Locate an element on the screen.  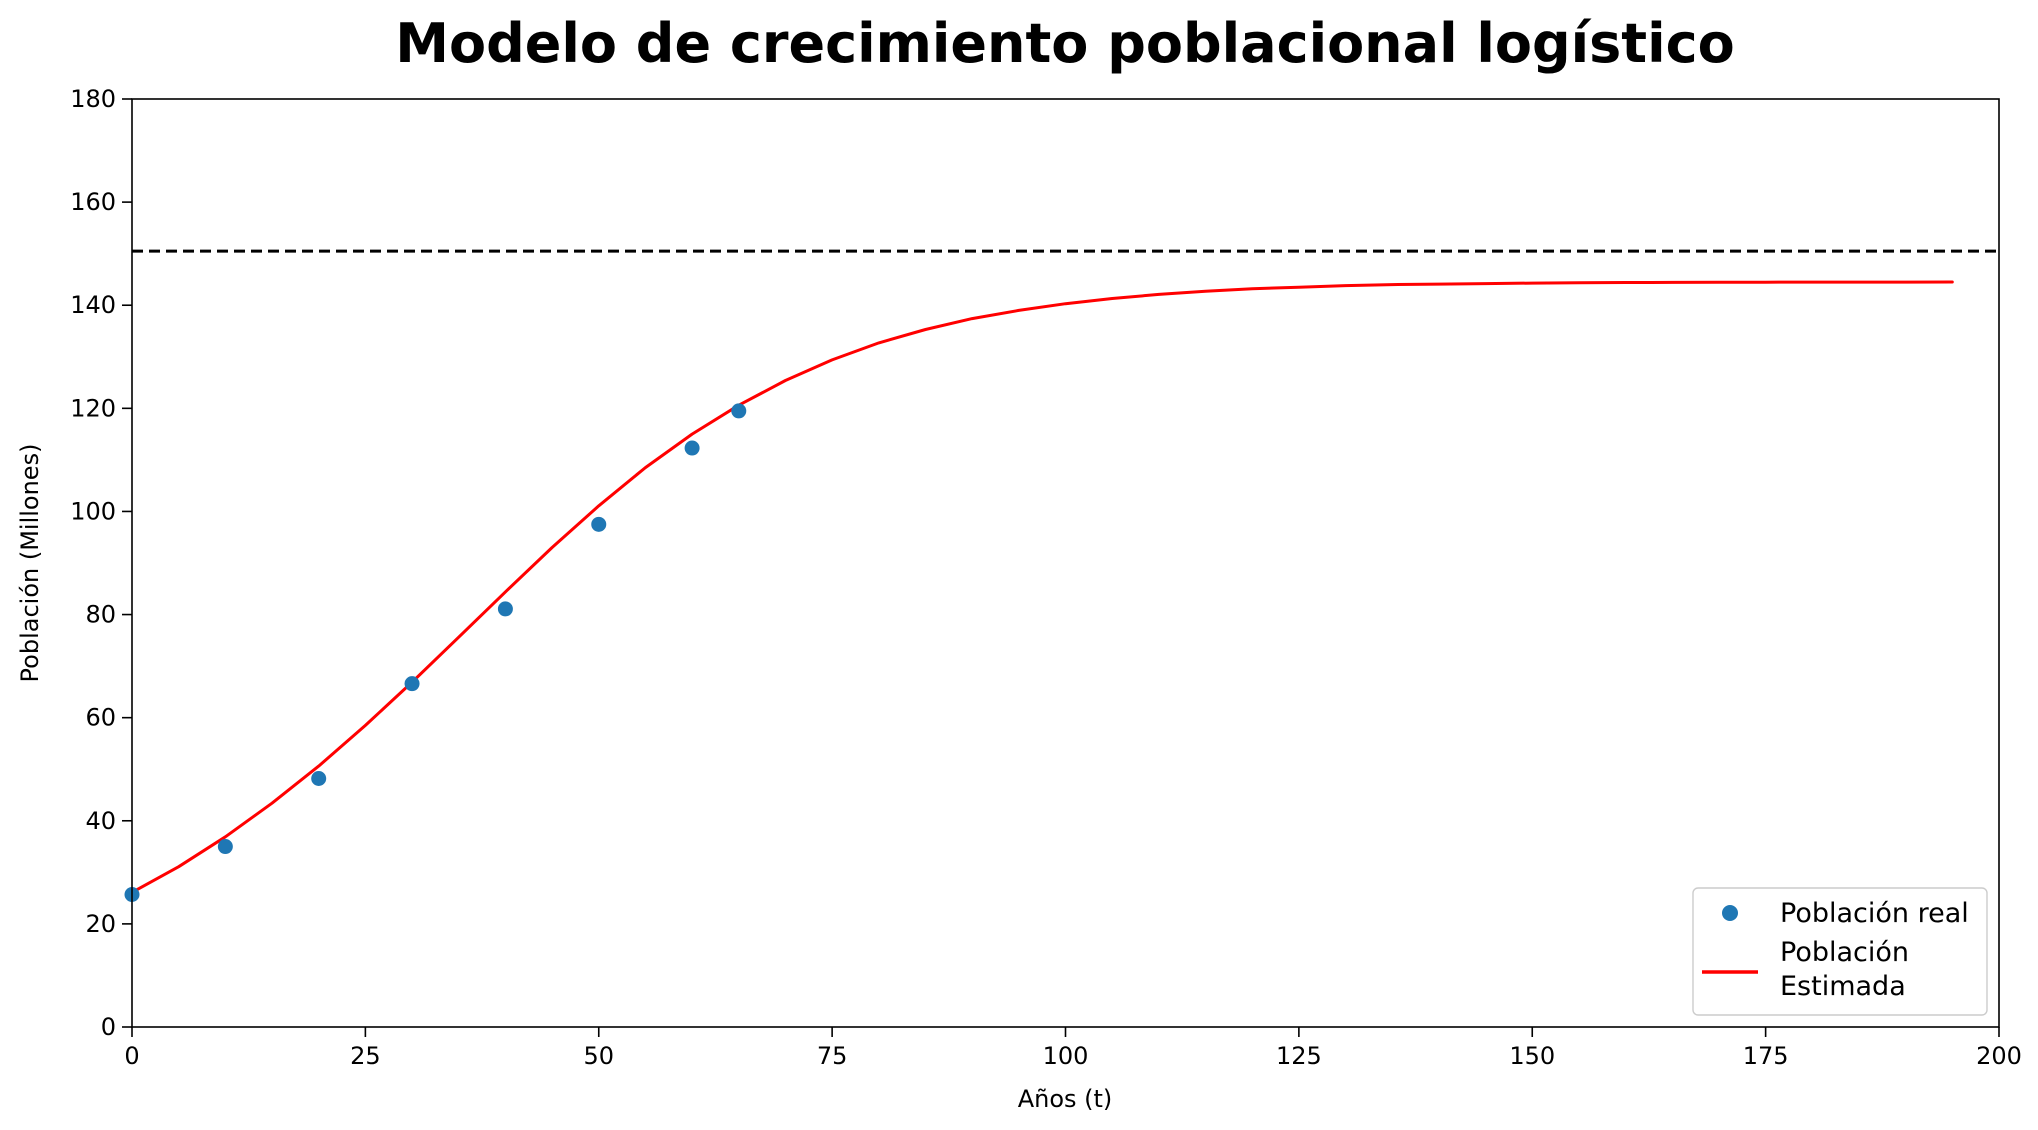
y-tick-label-0: 0 is located at coordinates (108, 1027).